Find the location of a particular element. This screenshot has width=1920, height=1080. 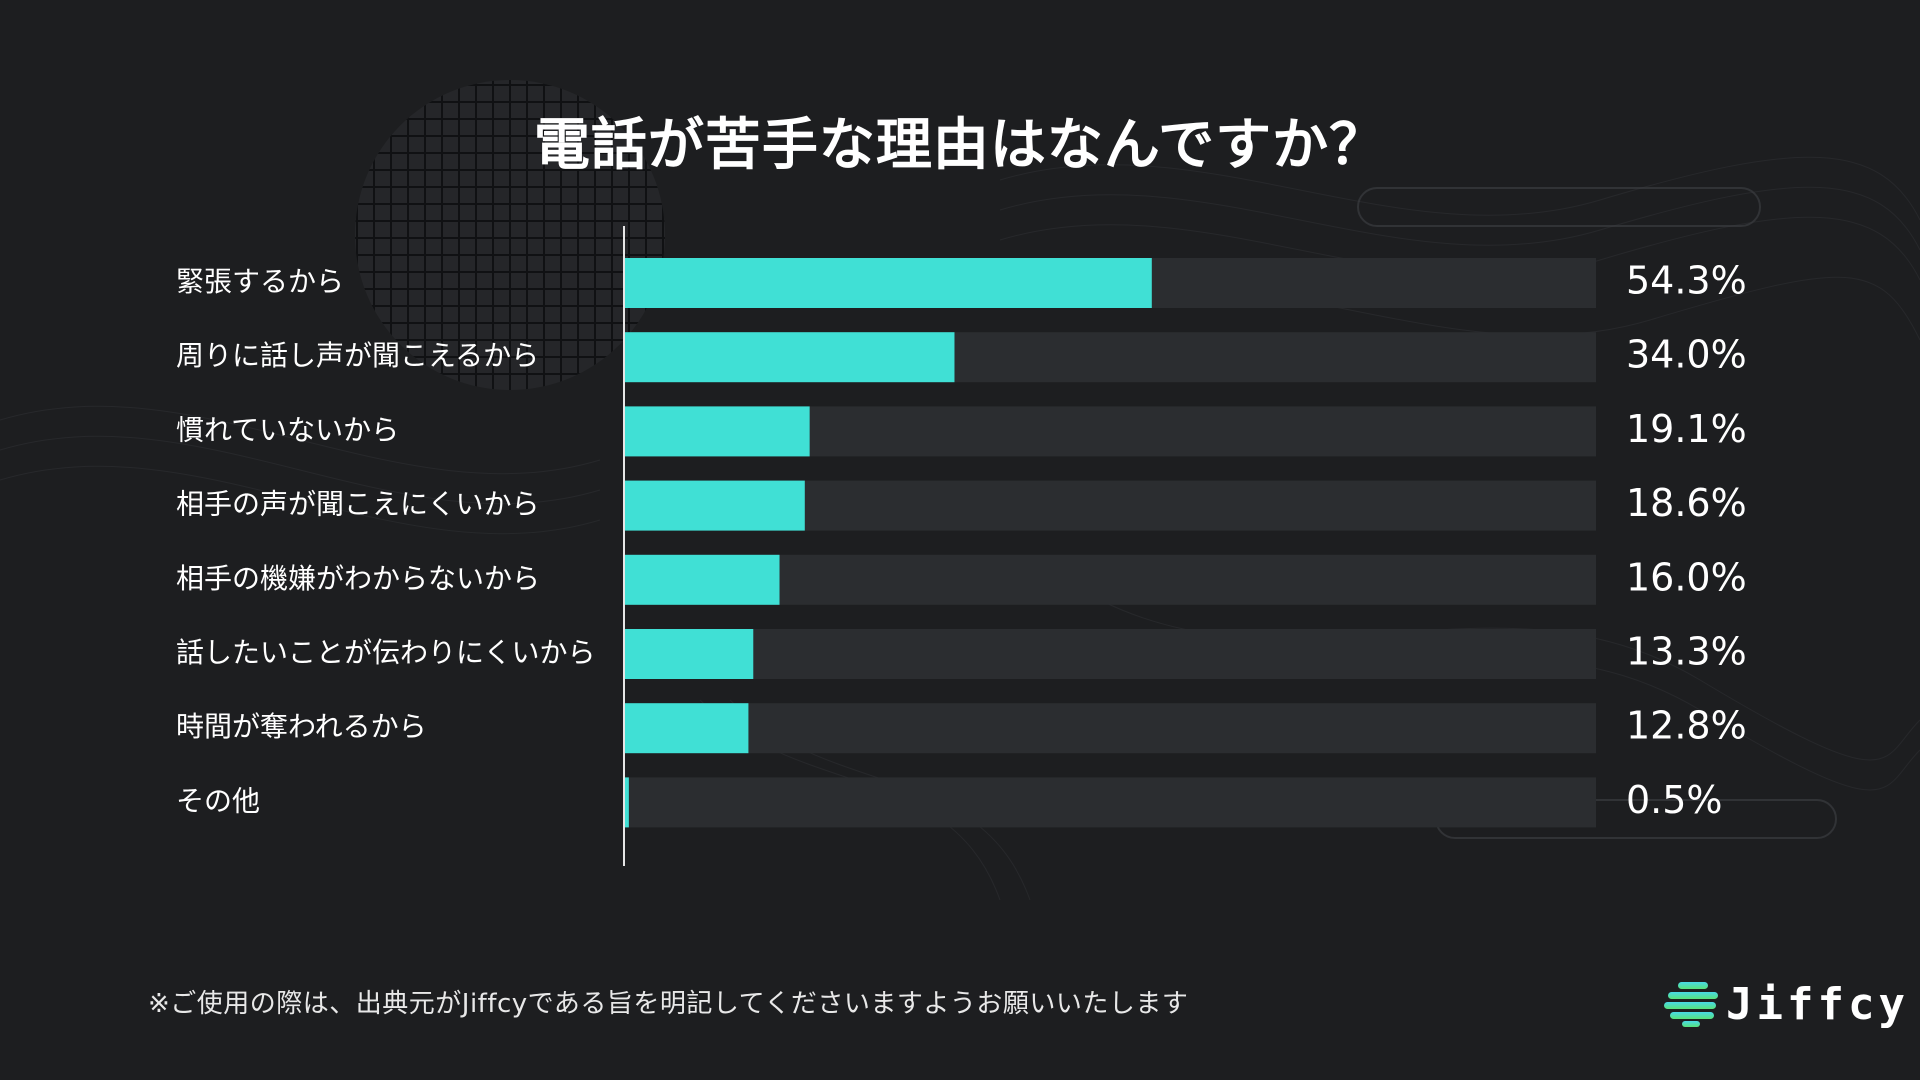

brand-logo: Jiffcy is located at coordinates (1786, 1004).